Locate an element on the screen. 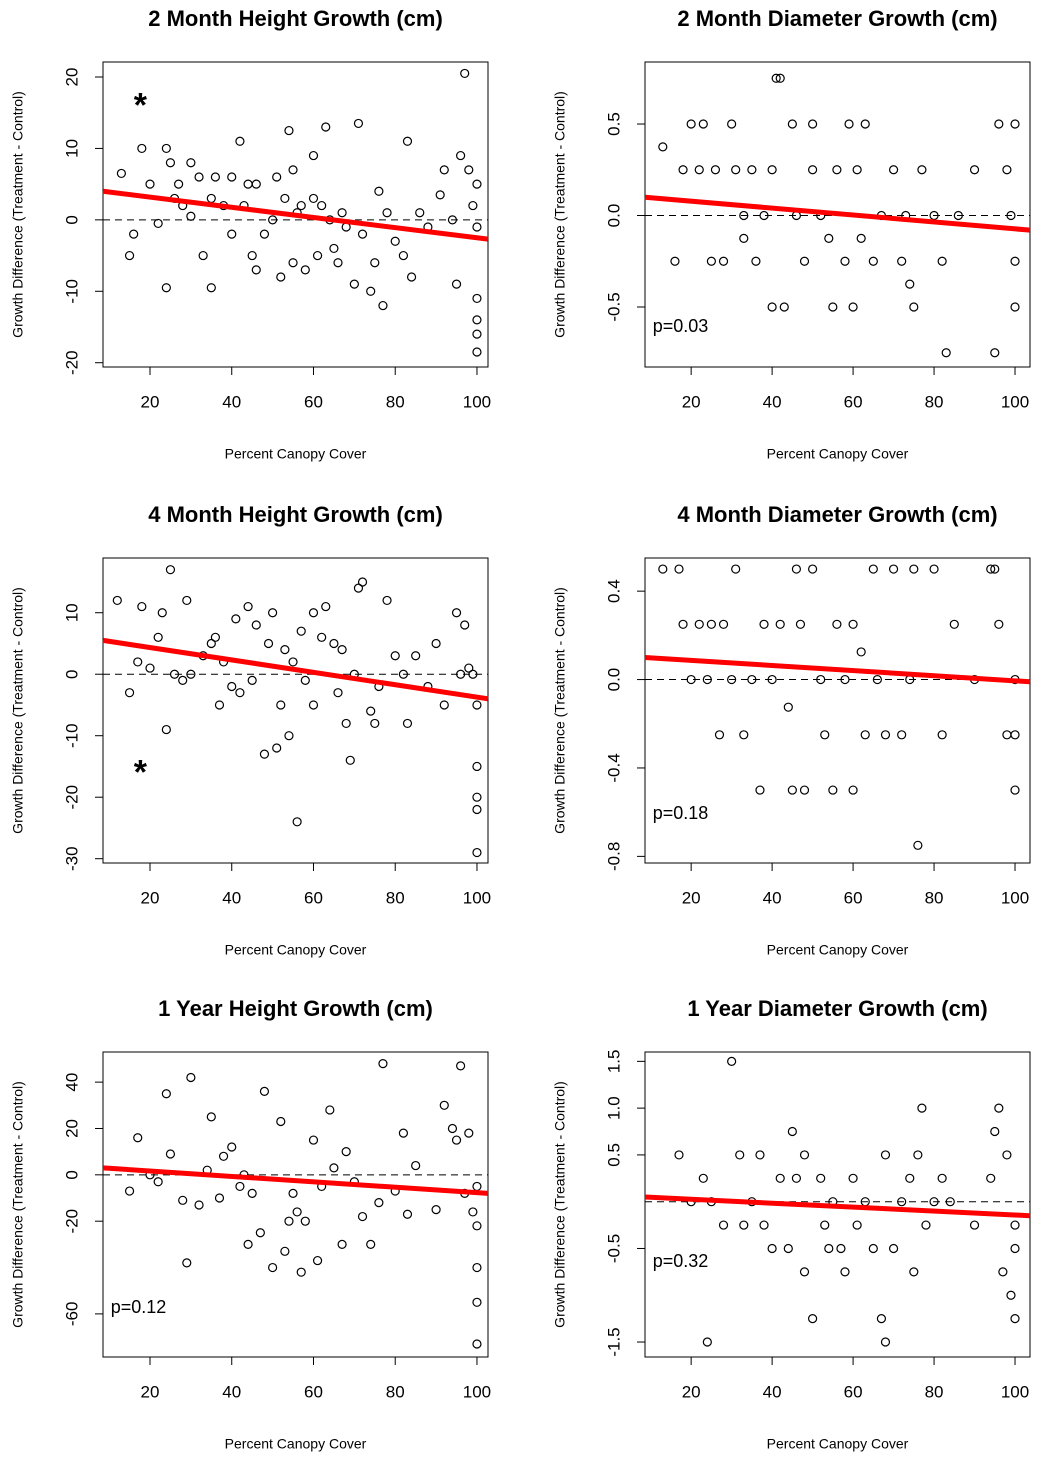 The height and width of the screenshot is (1461, 1037). x-tick-label: 40 is located at coordinates (231, 897).